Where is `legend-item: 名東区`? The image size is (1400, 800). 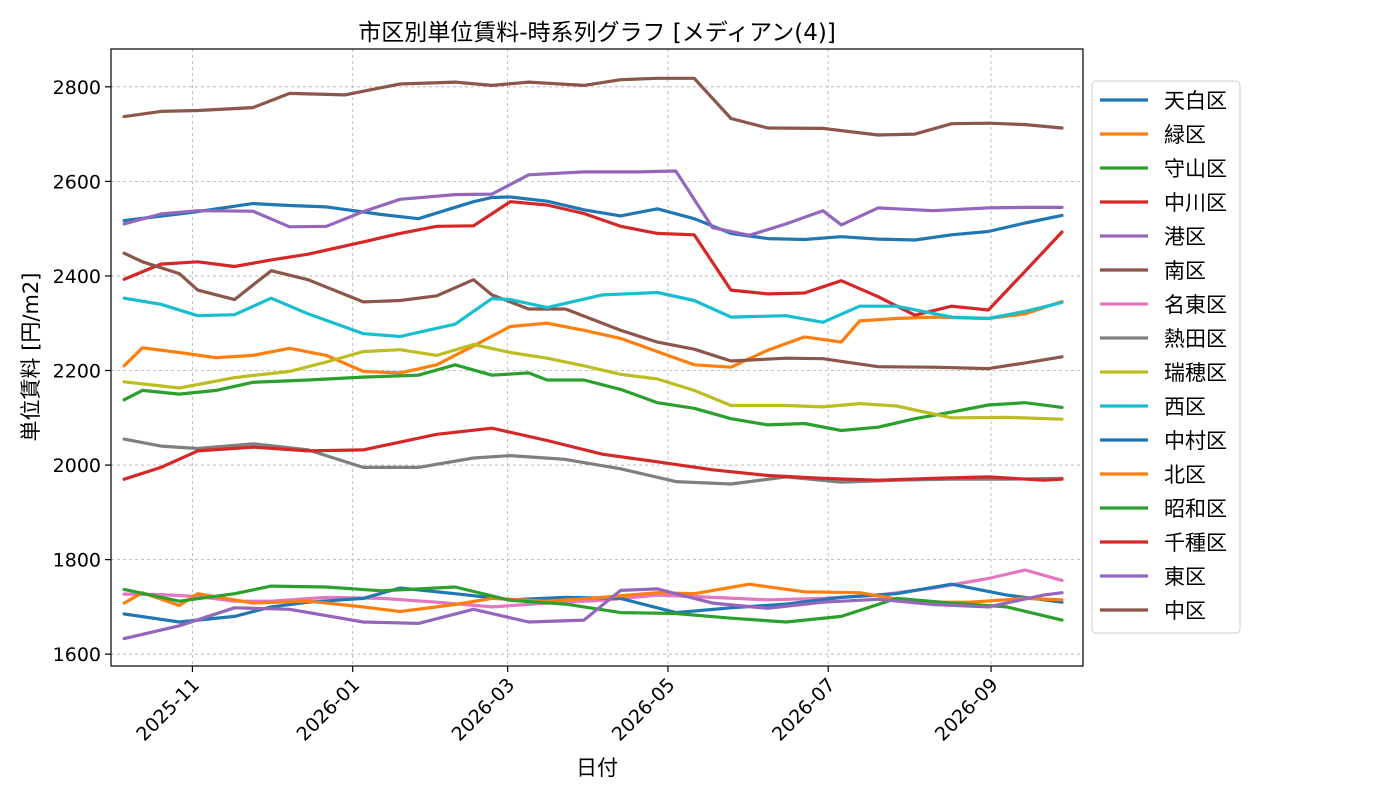 legend-item: 名東区 is located at coordinates (1163, 305).